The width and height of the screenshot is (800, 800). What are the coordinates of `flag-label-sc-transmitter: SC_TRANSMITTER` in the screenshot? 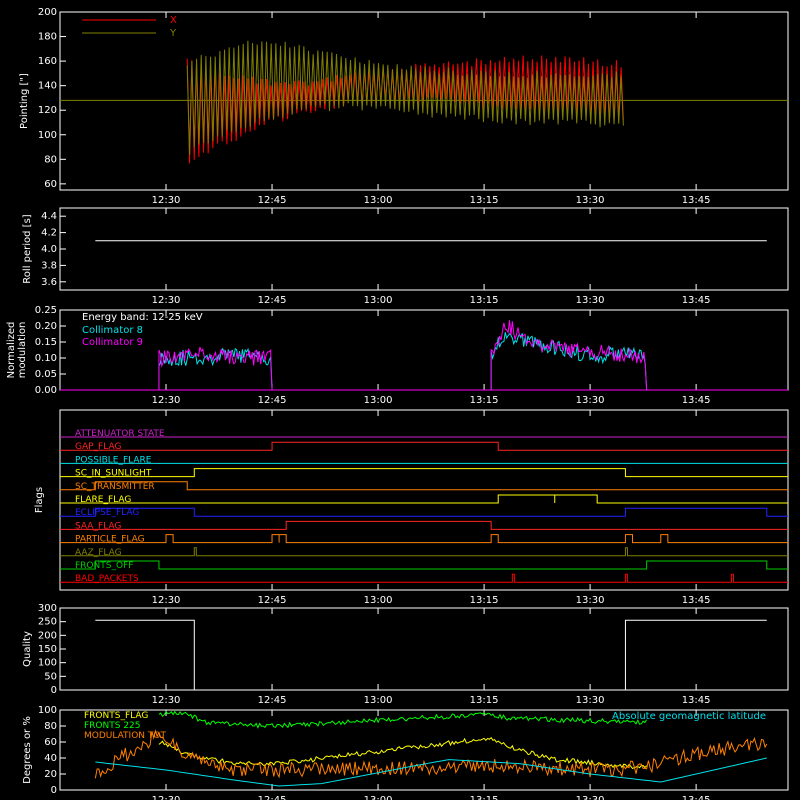 It's located at (115, 487).